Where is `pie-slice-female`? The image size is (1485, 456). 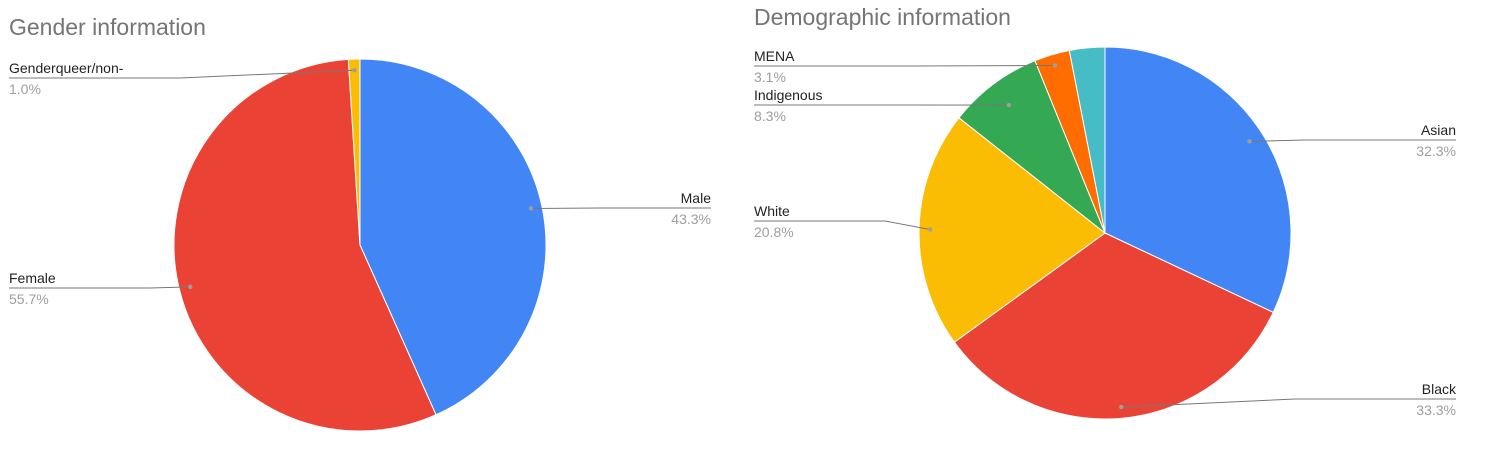 pie-slice-female is located at coordinates (305, 245).